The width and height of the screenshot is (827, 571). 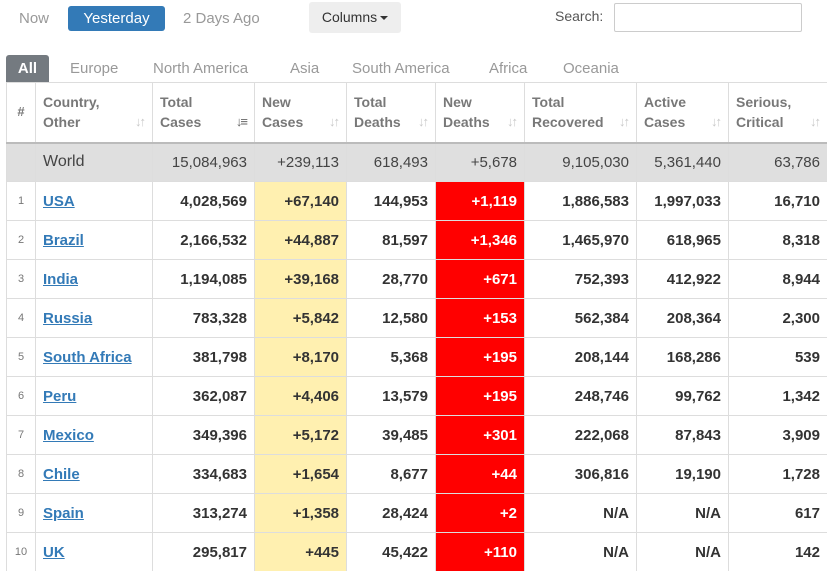 I want to click on rank-cell: 10, so click(x=21, y=551).